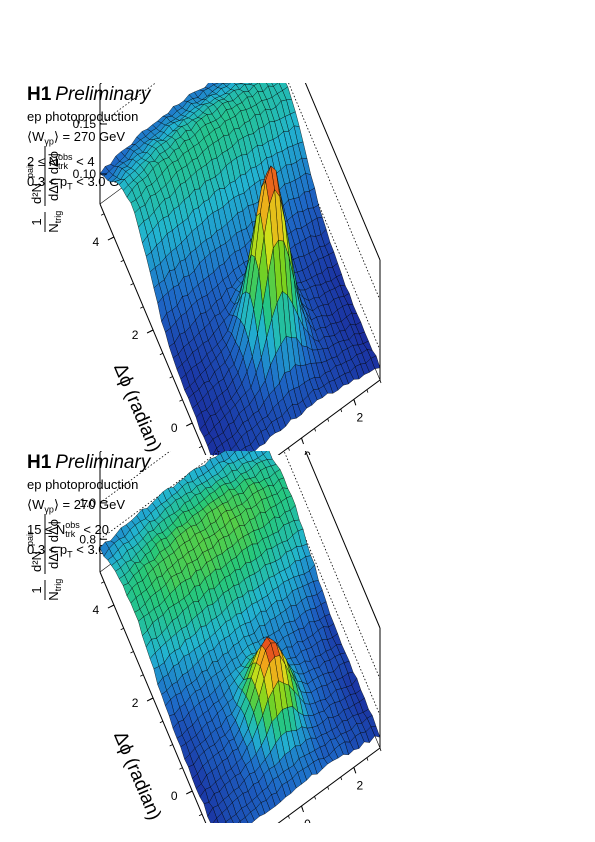  I want to click on y-tick-label: 0, so click(307, 820).